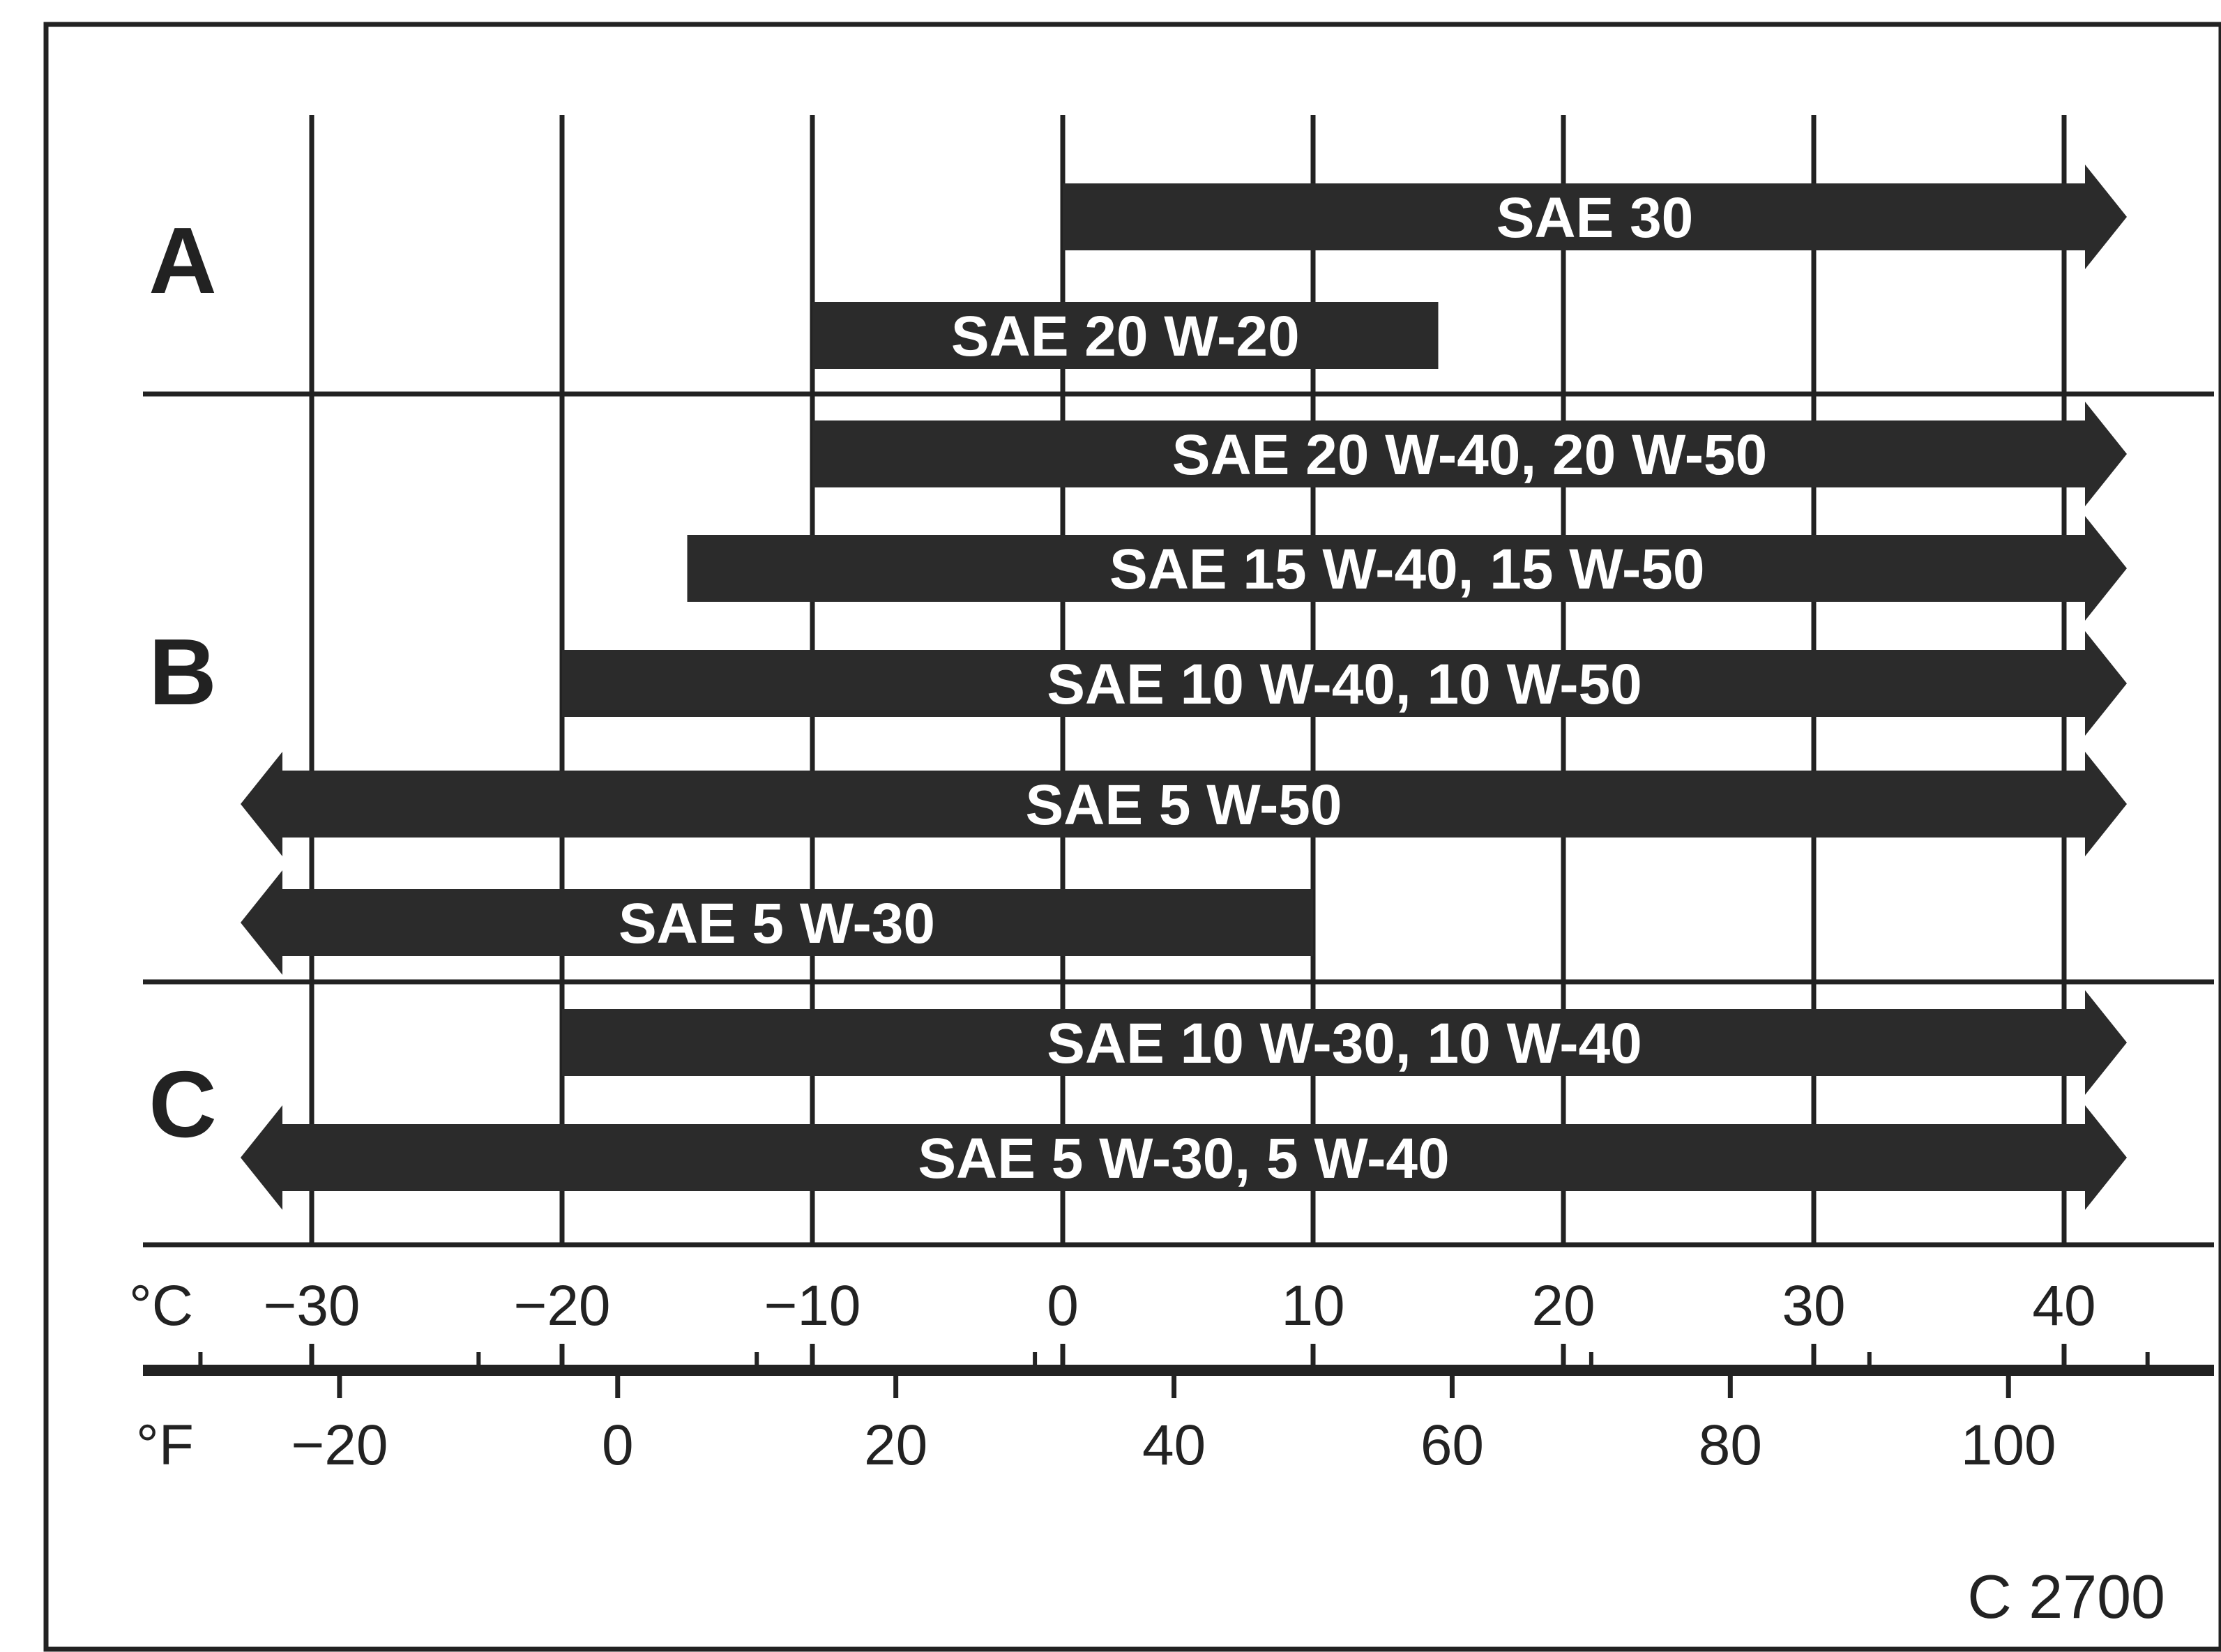  Describe the element at coordinates (1813, 1305) in the screenshot. I see `celsius-tick-label: 30` at that location.